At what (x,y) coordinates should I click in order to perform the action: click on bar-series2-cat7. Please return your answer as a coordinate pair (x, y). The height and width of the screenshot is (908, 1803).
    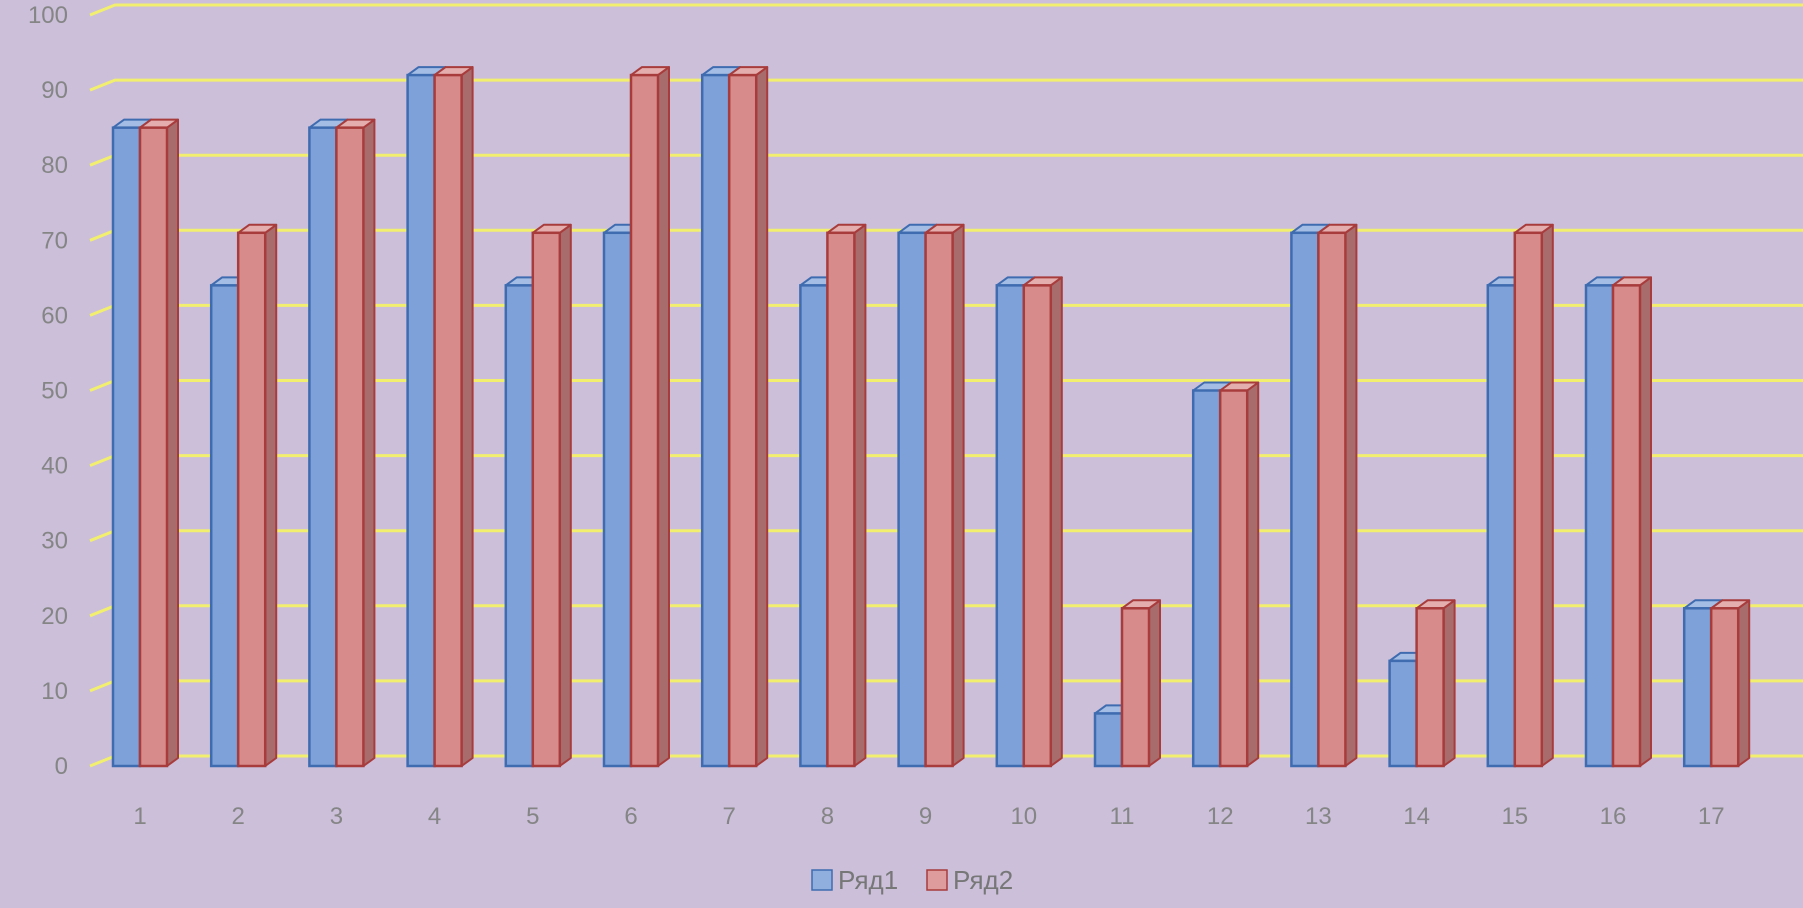
    Looking at the image, I should click on (748, 417).